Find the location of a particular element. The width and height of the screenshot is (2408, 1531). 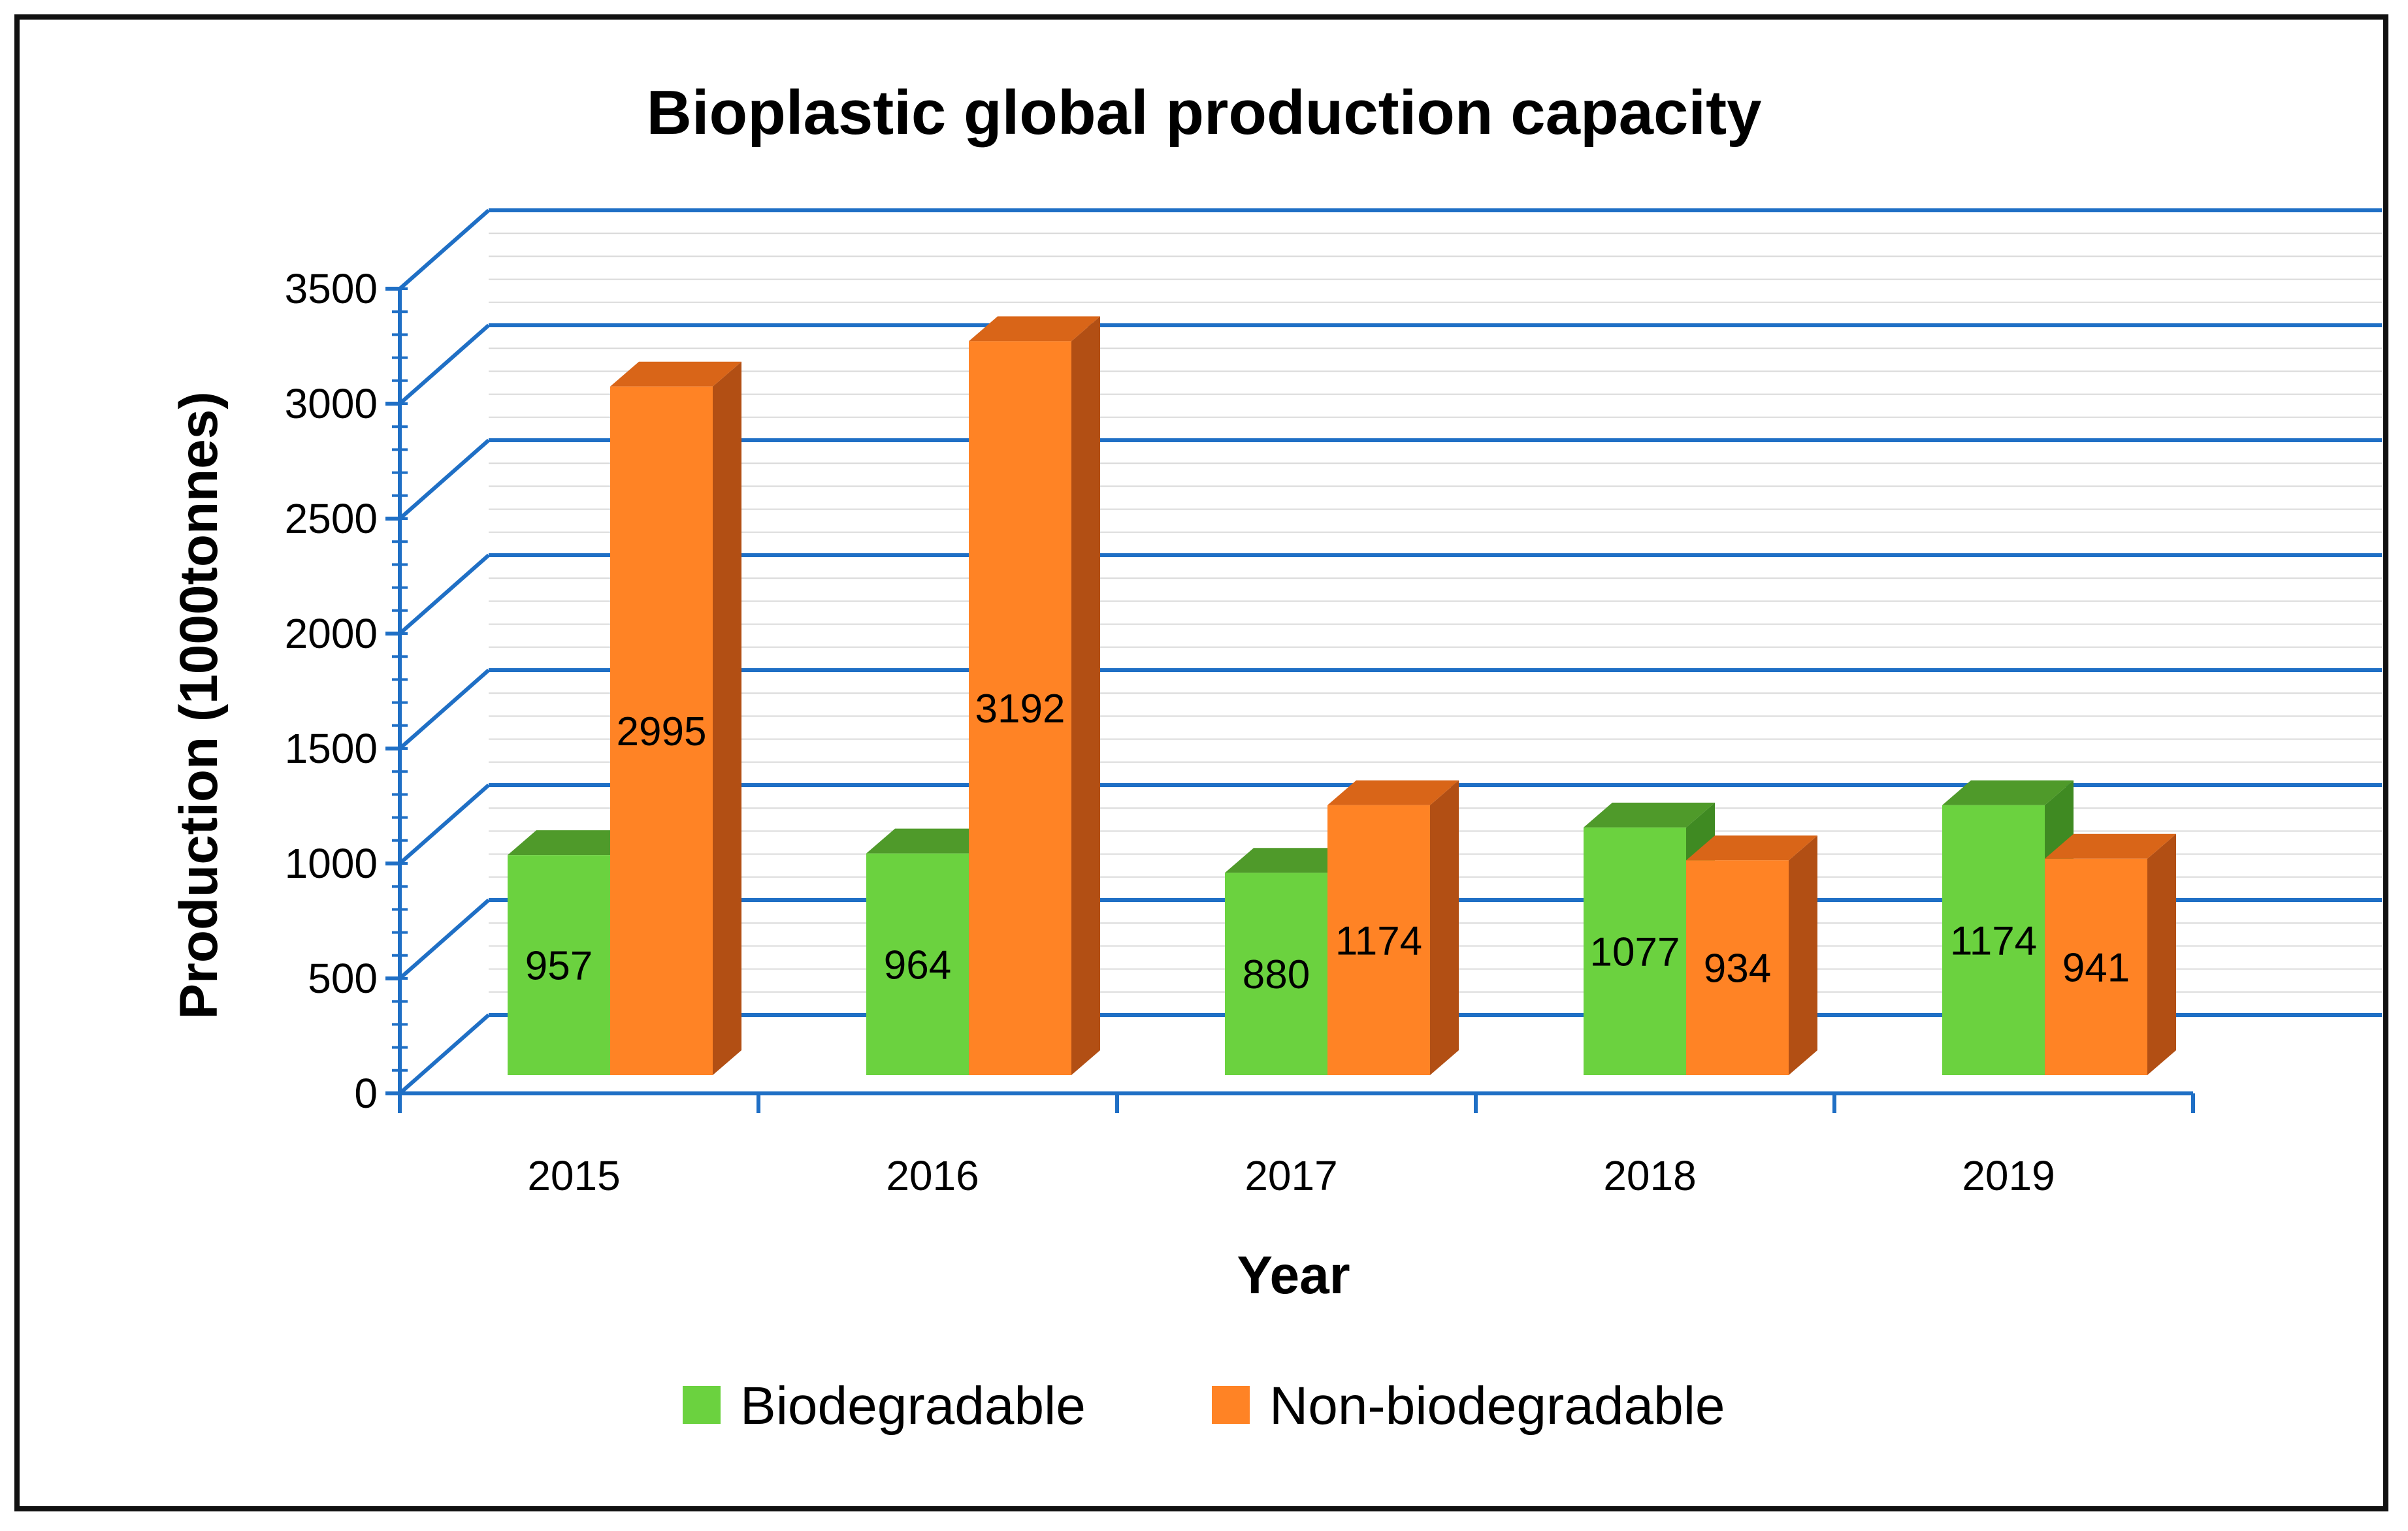

y-tick-label: 2000 is located at coordinates (331, 633).